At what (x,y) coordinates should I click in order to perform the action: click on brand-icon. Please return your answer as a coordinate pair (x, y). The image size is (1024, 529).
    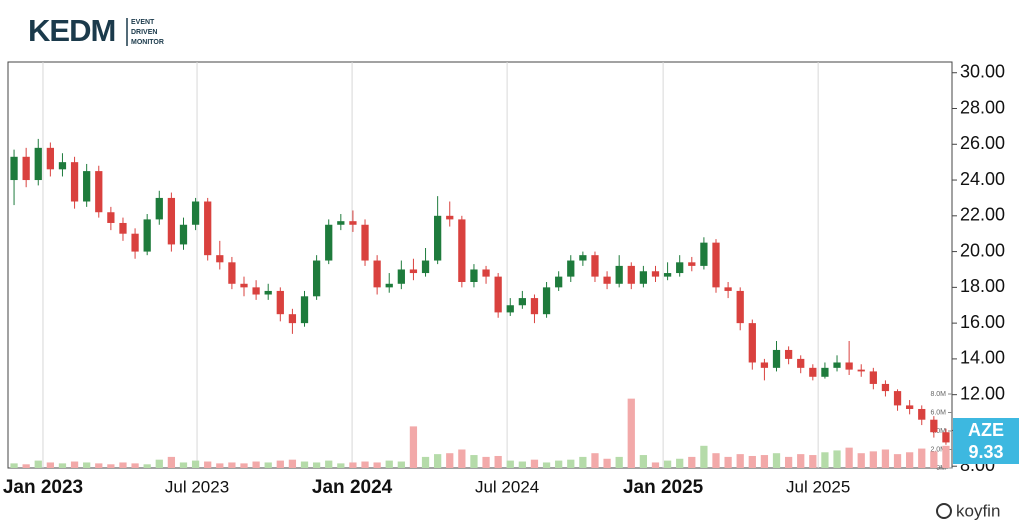
    Looking at the image, I should click on (944, 511).